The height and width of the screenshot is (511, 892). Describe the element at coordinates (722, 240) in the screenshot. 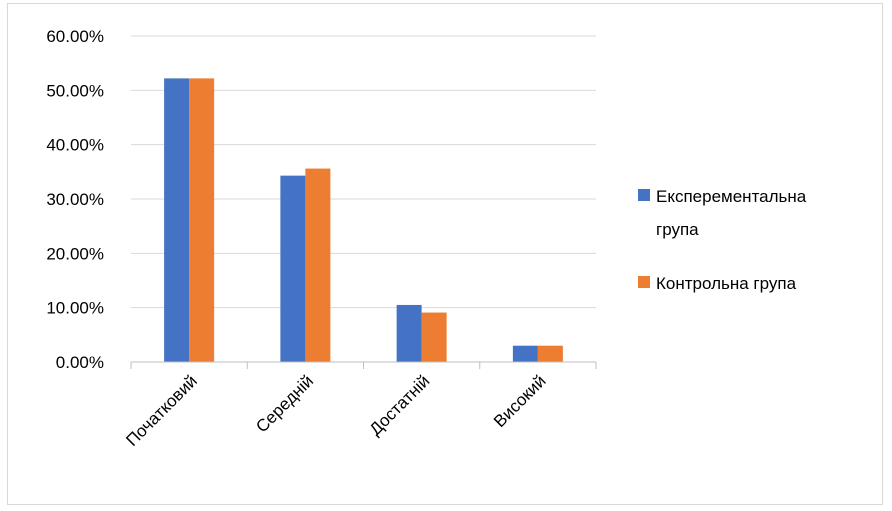

I see `legend: Експерементальна група Контрольна група` at that location.